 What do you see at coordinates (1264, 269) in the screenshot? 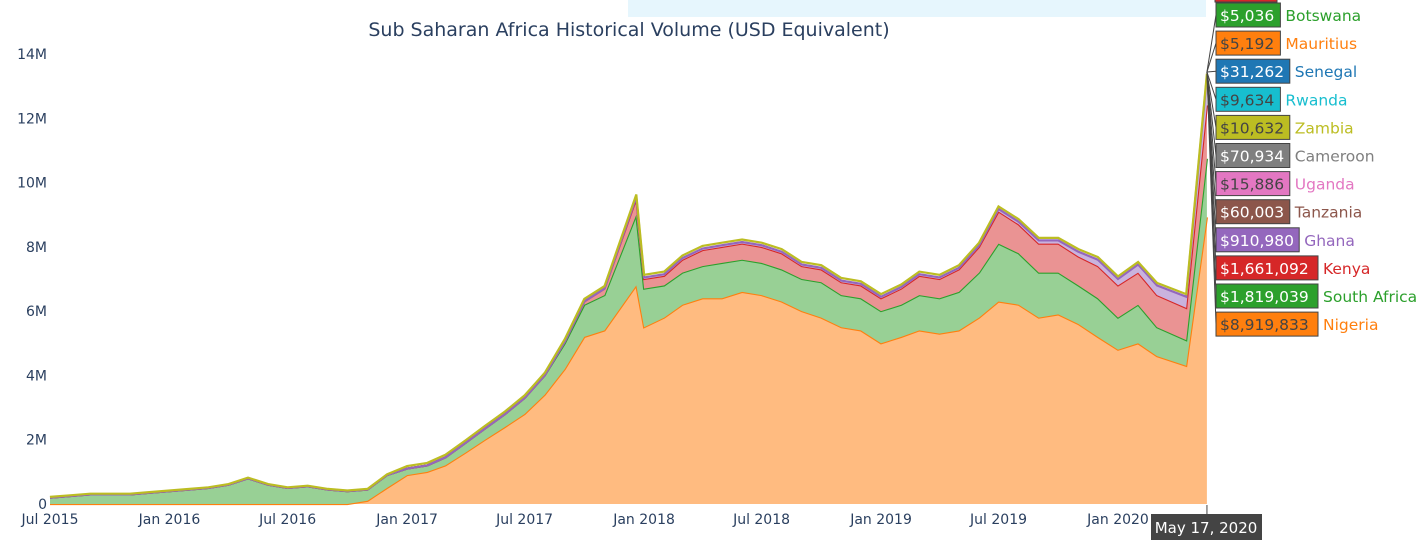
I see `hover-value: $1,661,092` at bounding box center [1264, 269].